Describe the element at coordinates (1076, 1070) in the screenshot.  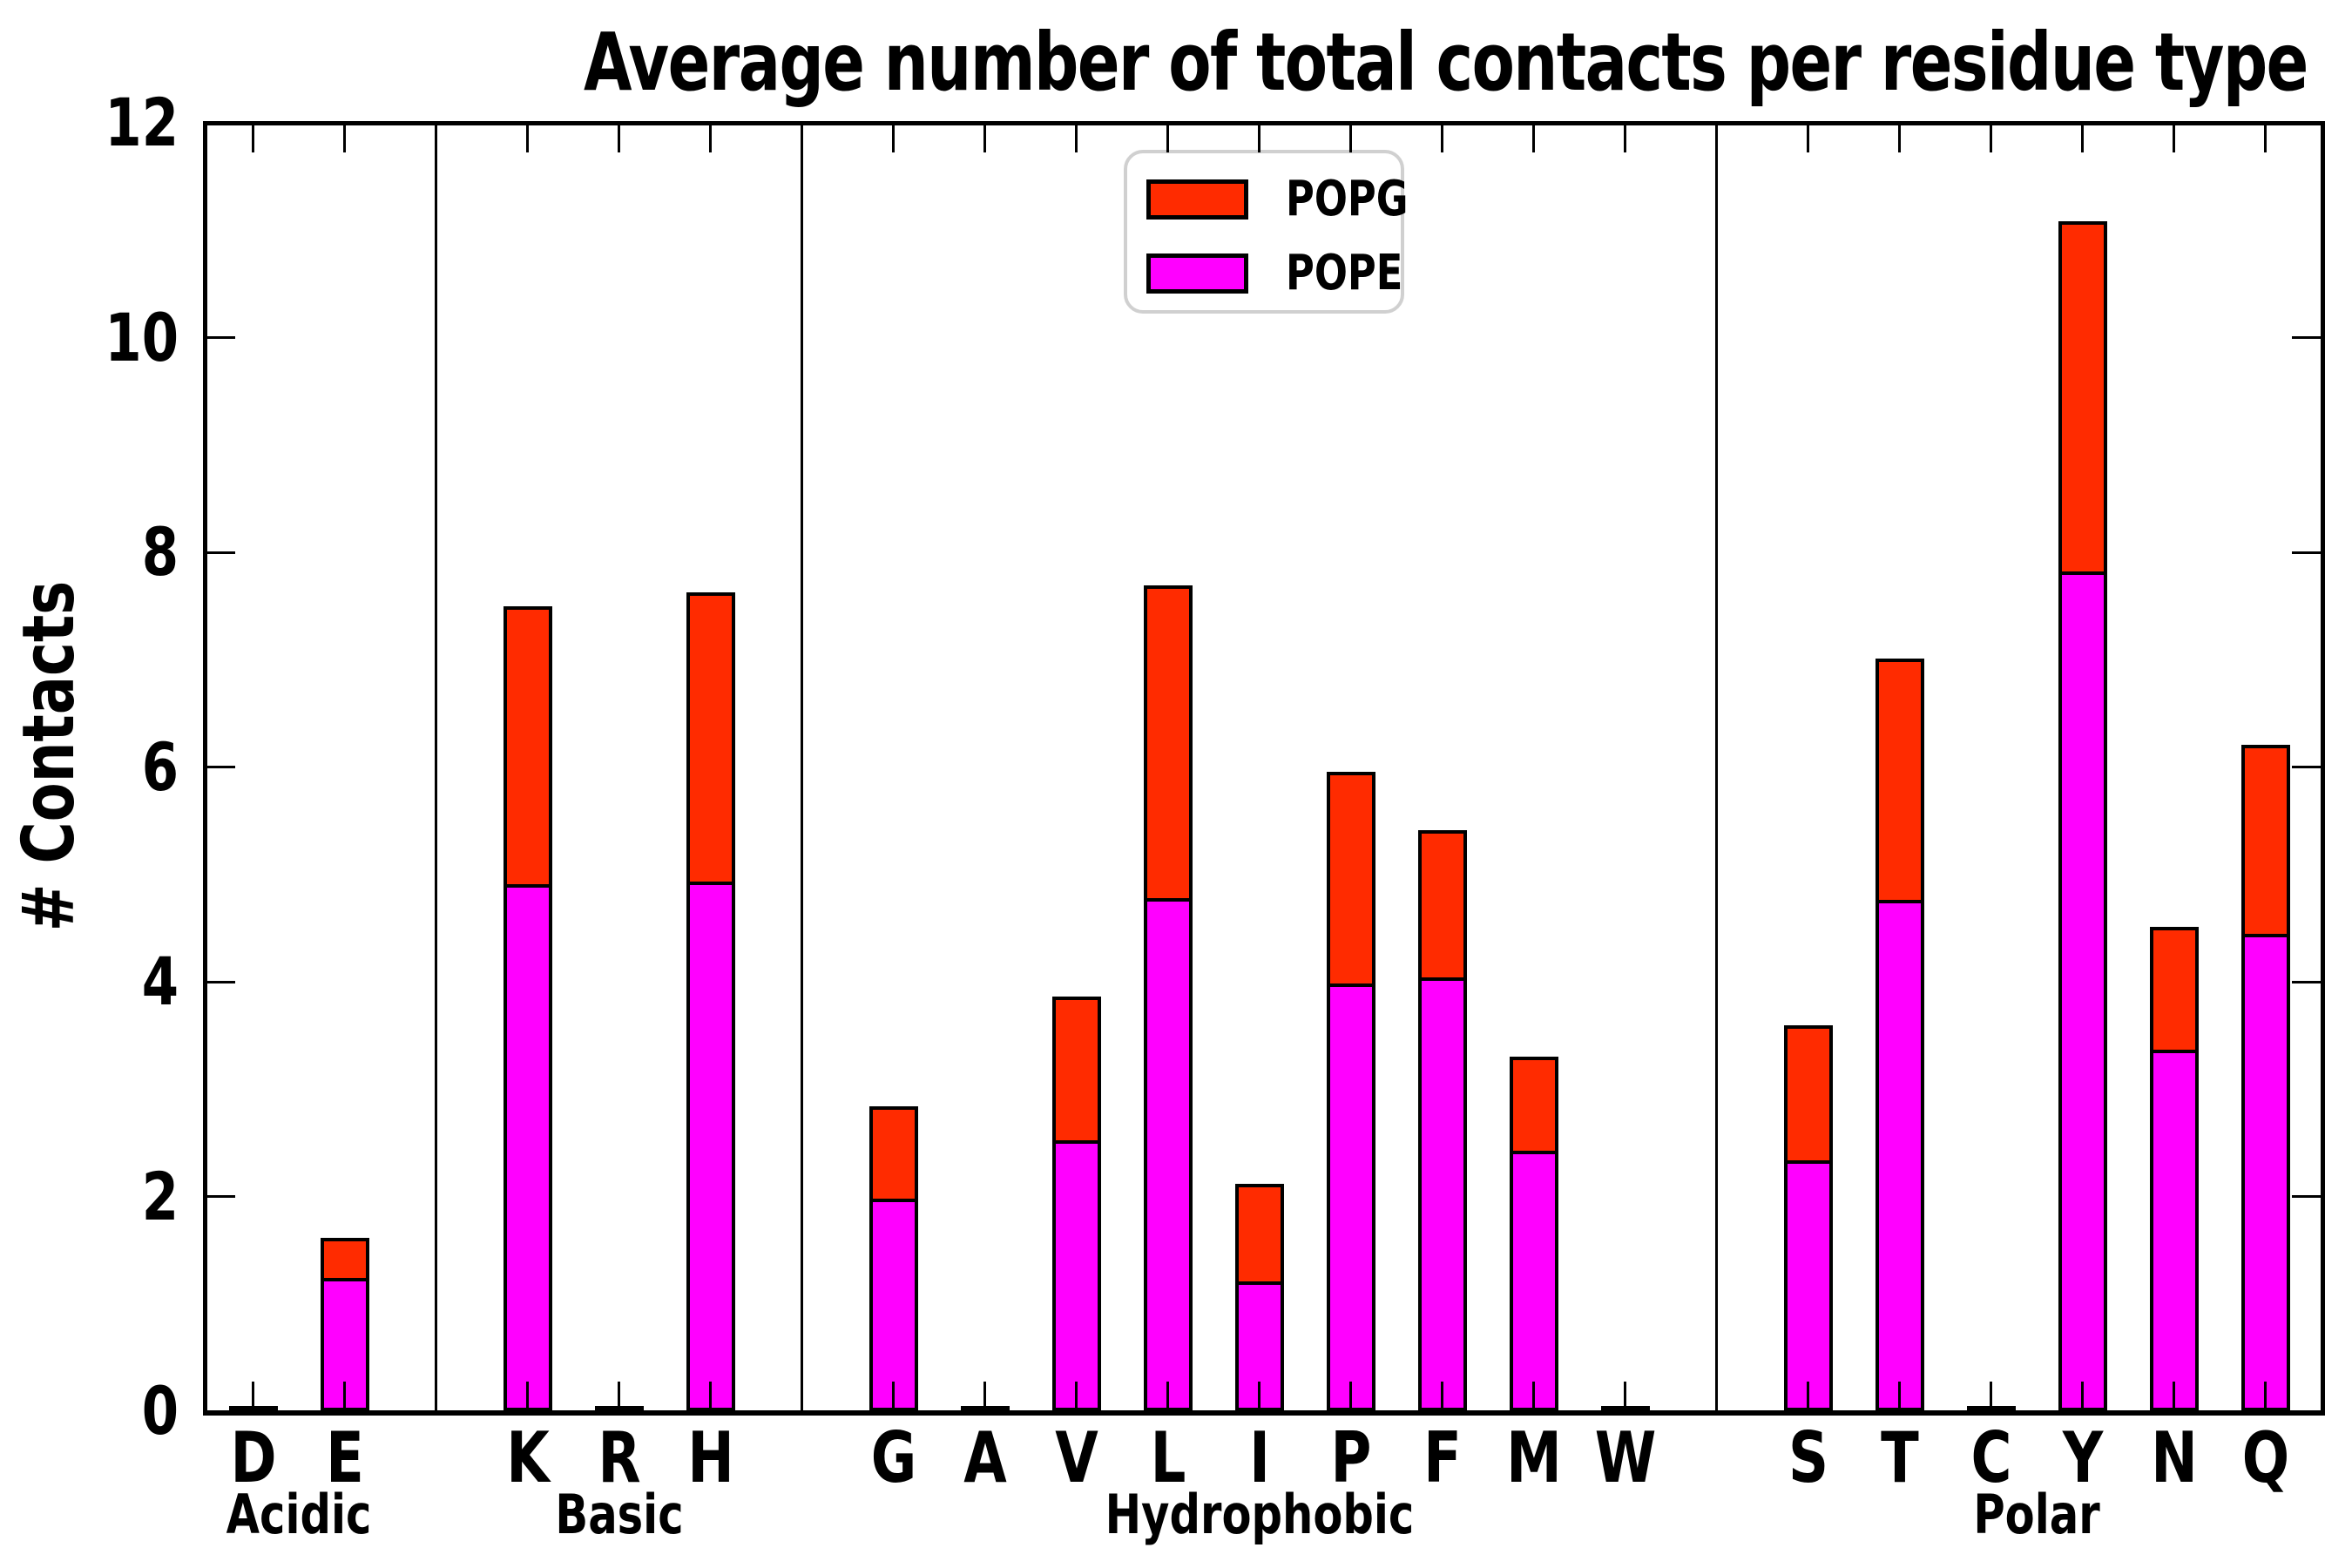
I see `bar-segment-POPG-V` at that location.